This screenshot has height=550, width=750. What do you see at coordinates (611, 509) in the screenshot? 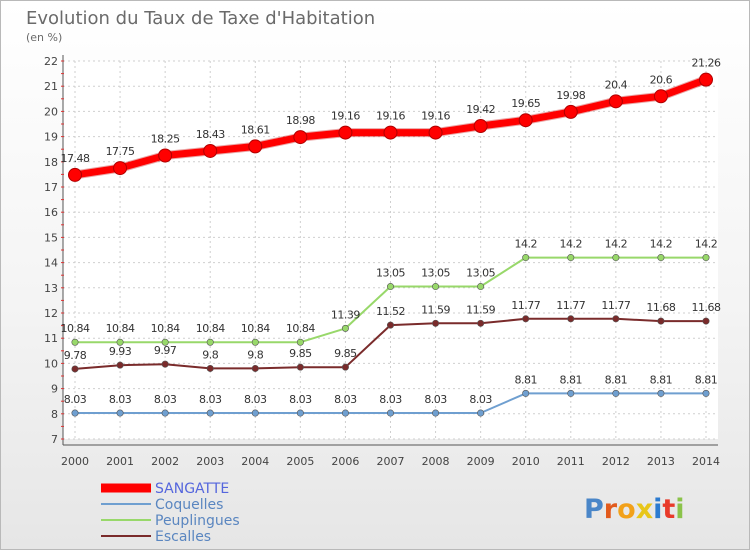
I see `logo-letter: r` at bounding box center [611, 509].